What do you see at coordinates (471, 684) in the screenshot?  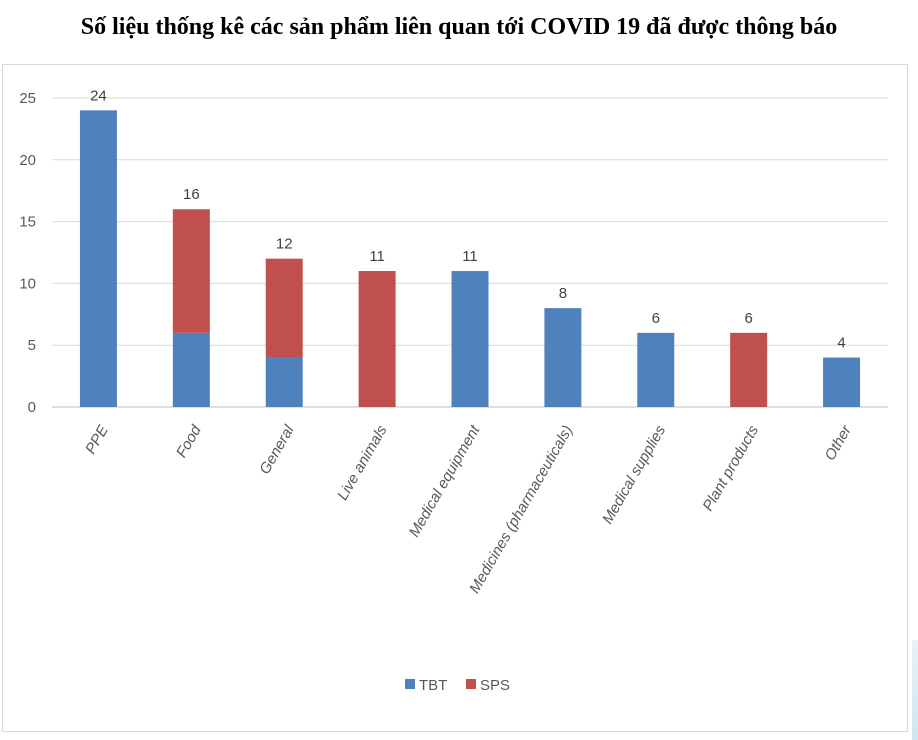 I see `legend-swatch-sps` at bounding box center [471, 684].